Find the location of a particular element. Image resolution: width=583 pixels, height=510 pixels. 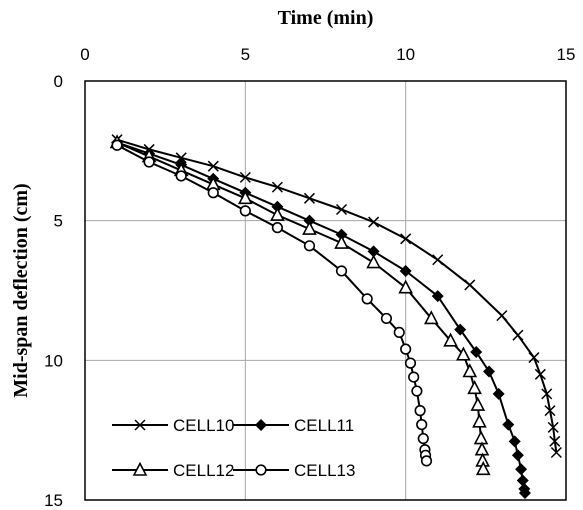

legend-label: CELL13 is located at coordinates (324, 470).